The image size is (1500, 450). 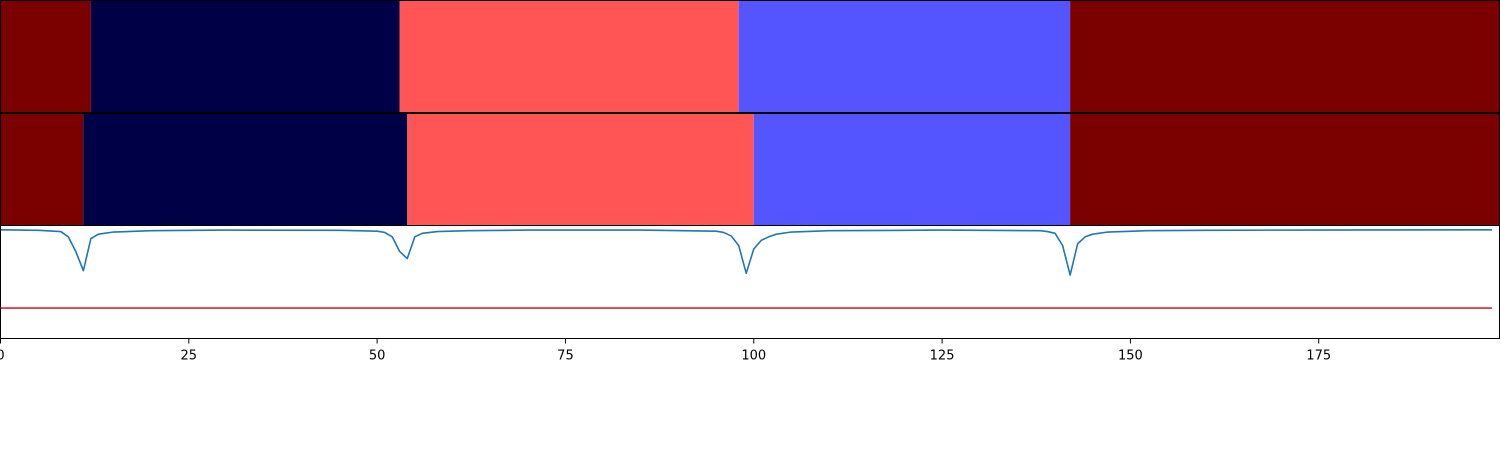 I want to click on x-tick-label: 50, so click(x=377, y=356).